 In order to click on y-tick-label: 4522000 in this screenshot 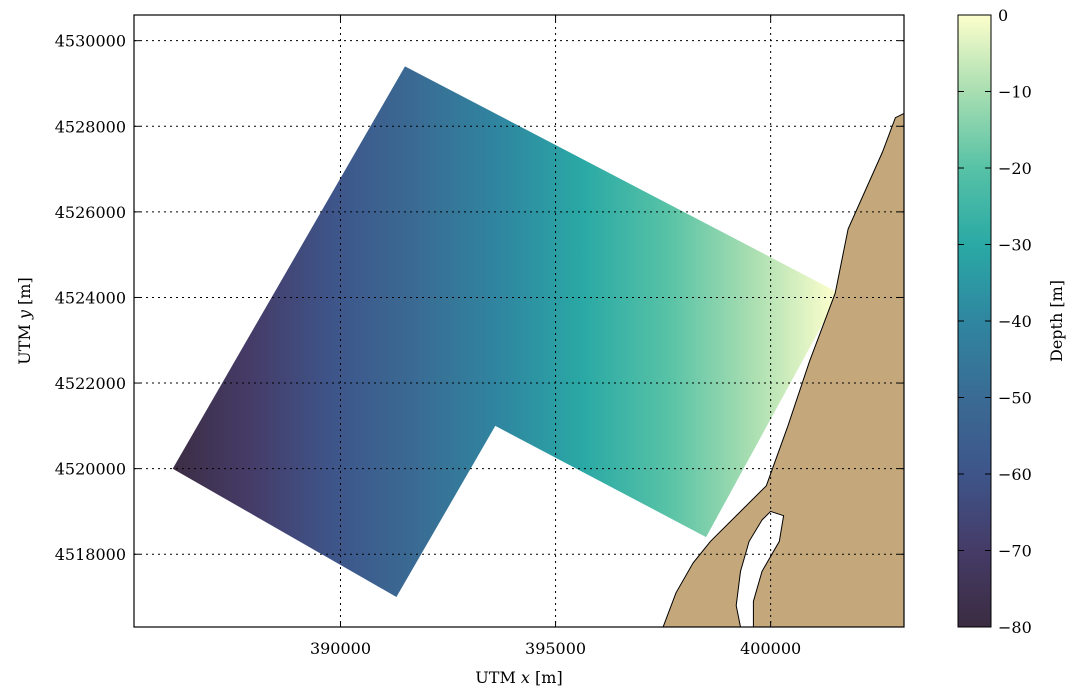, I will do `click(90, 383)`.